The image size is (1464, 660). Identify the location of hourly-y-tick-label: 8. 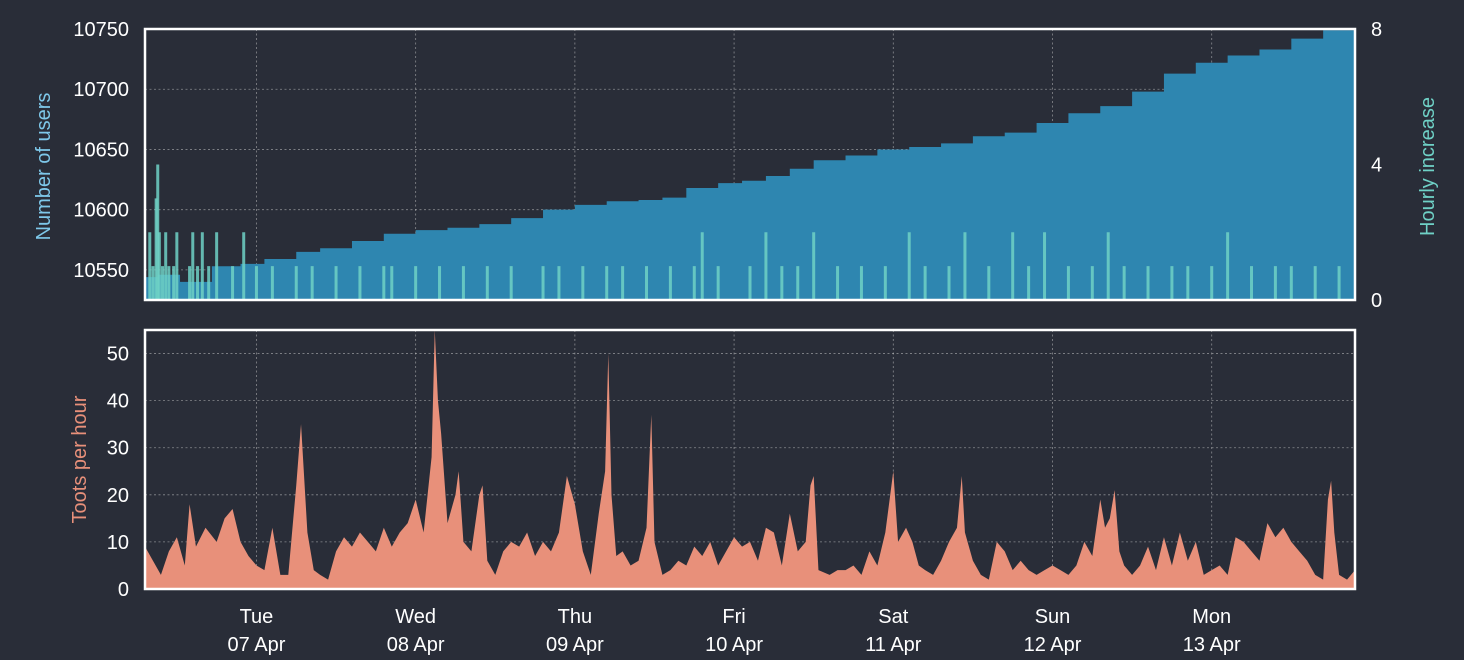
(1376, 30).